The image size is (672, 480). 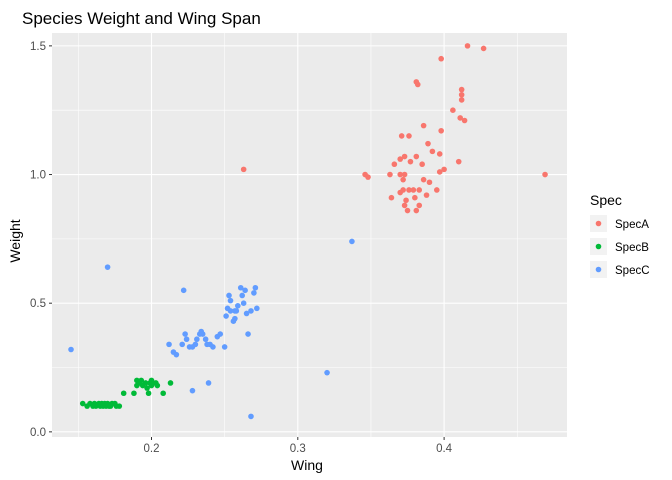 I want to click on y-tick-label: 1.0, so click(x=38, y=176).